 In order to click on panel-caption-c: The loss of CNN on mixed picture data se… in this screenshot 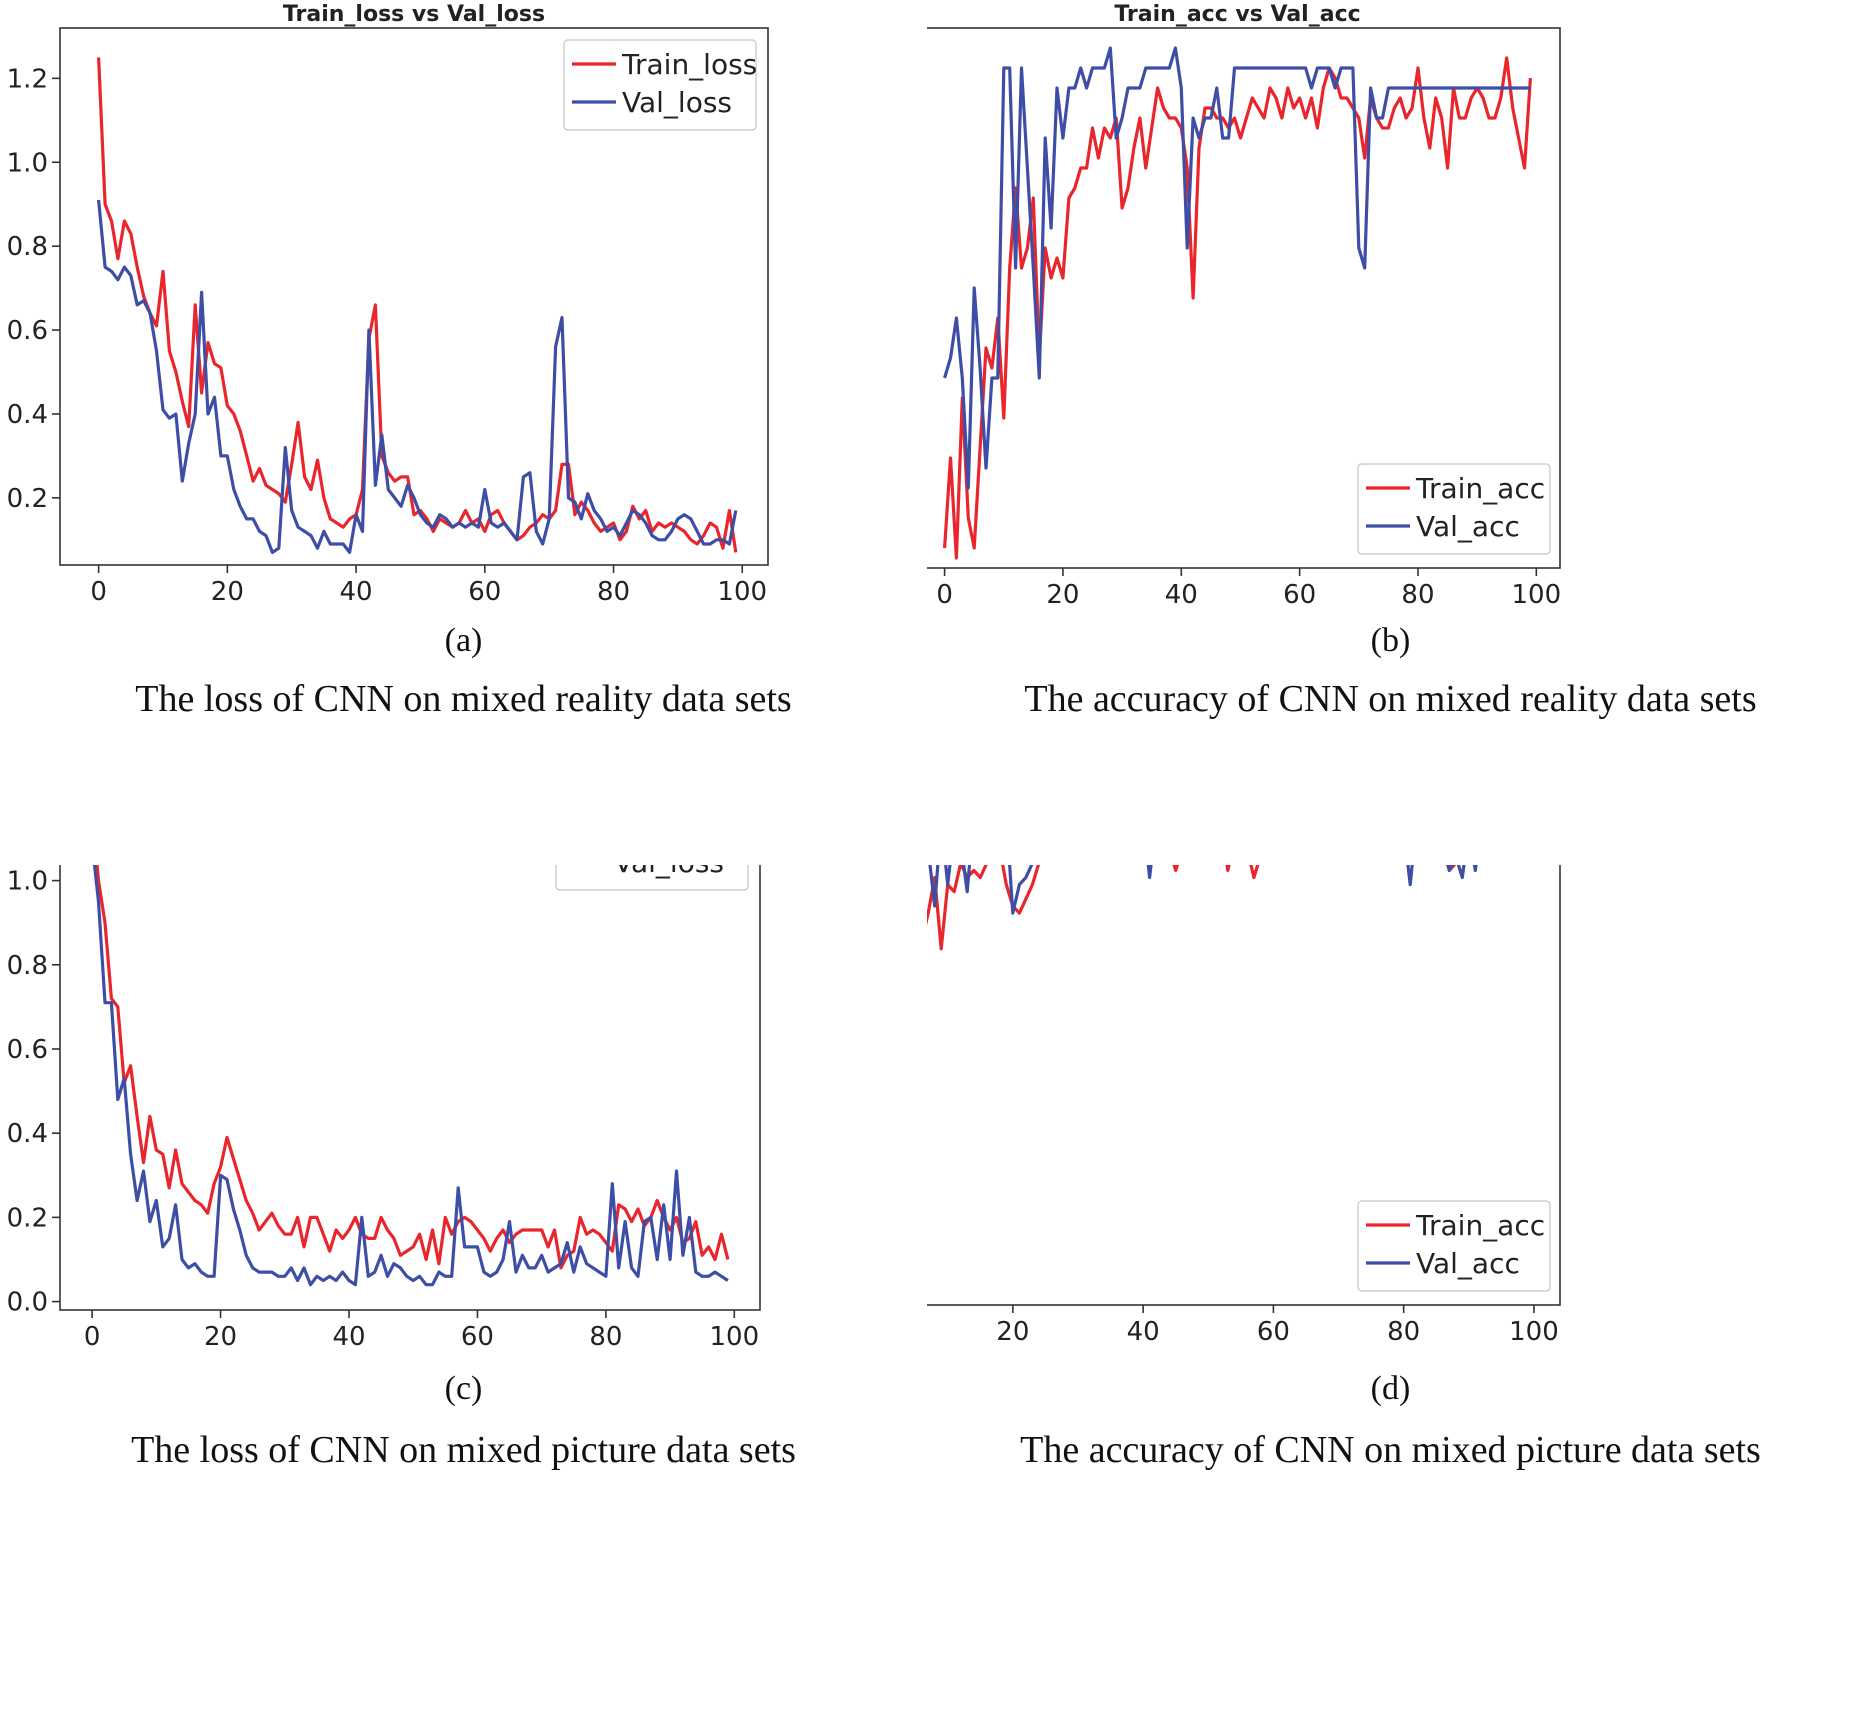, I will do `click(463, 1450)`.